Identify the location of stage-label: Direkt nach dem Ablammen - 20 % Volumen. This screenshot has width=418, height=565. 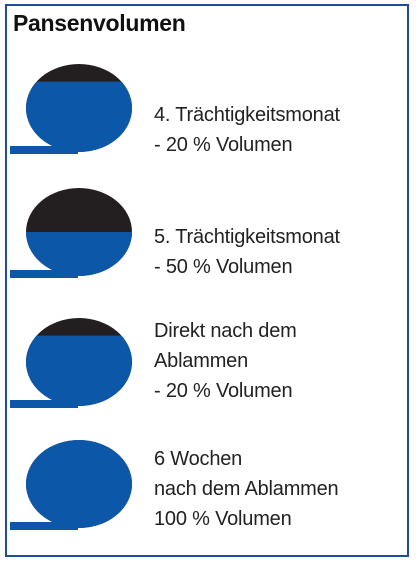
(225, 361).